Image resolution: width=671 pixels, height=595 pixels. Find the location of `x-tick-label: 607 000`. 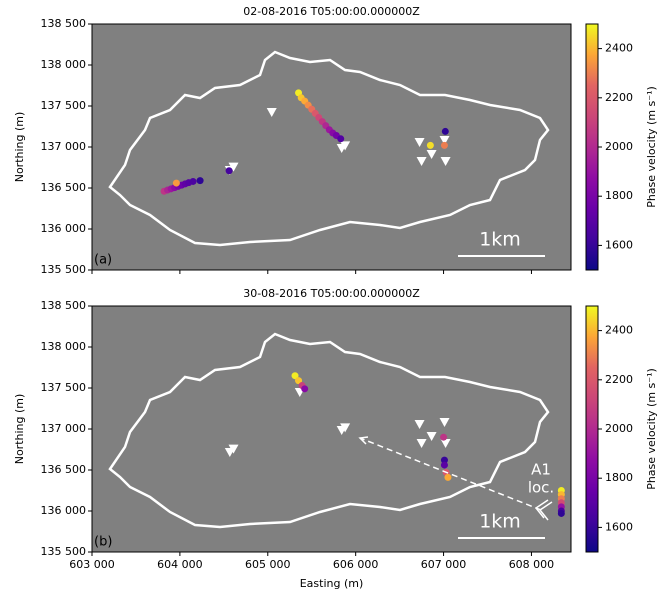

x-tick-label: 607 000 is located at coordinates (444, 564).